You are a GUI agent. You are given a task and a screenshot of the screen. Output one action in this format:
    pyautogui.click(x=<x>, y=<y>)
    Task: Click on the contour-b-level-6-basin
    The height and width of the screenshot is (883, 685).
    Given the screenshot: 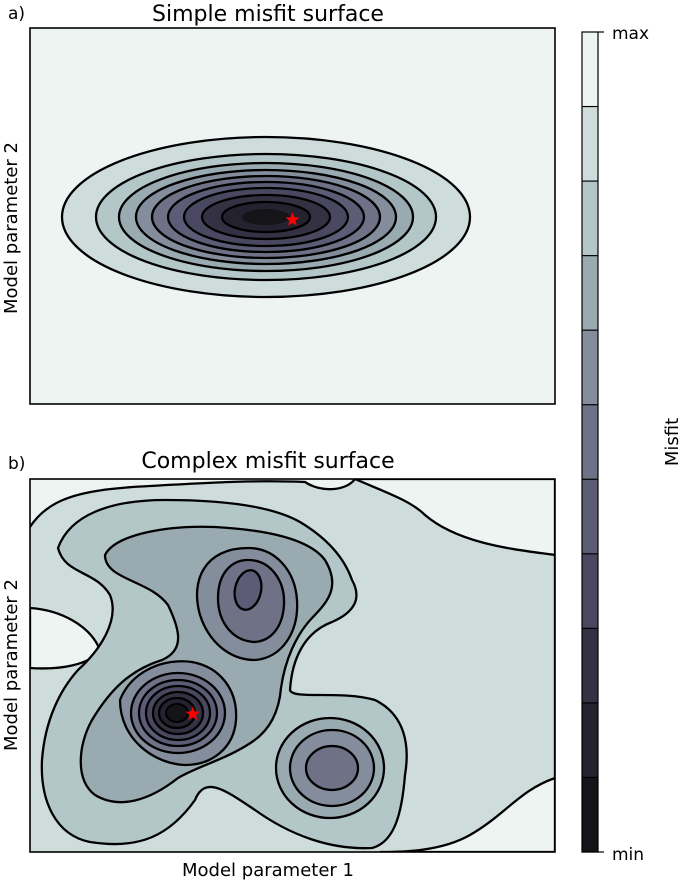 What is the action you would take?
    pyautogui.click(x=332, y=768)
    